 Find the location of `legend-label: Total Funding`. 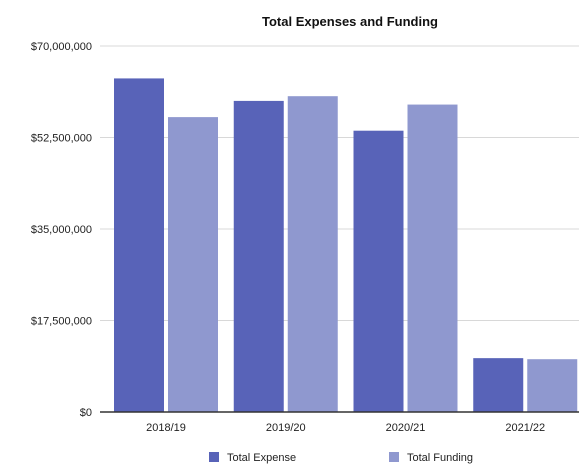

legend-label: Total Funding is located at coordinates (440, 458).